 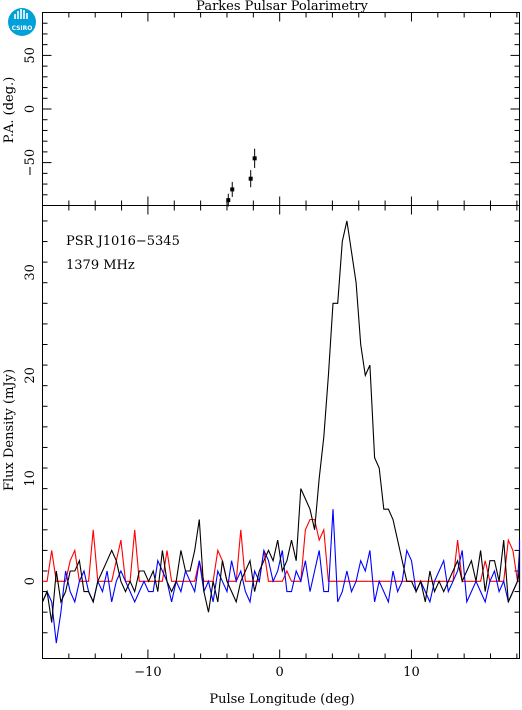 What do you see at coordinates (9, 110) in the screenshot?
I see `pa-axis-label: P.A. (deg.)` at bounding box center [9, 110].